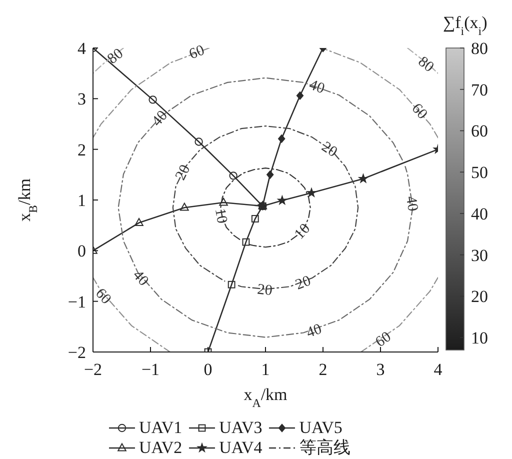  What do you see at coordinates (77, 352) in the screenshot?
I see `y-tick-label: −2` at bounding box center [77, 352].